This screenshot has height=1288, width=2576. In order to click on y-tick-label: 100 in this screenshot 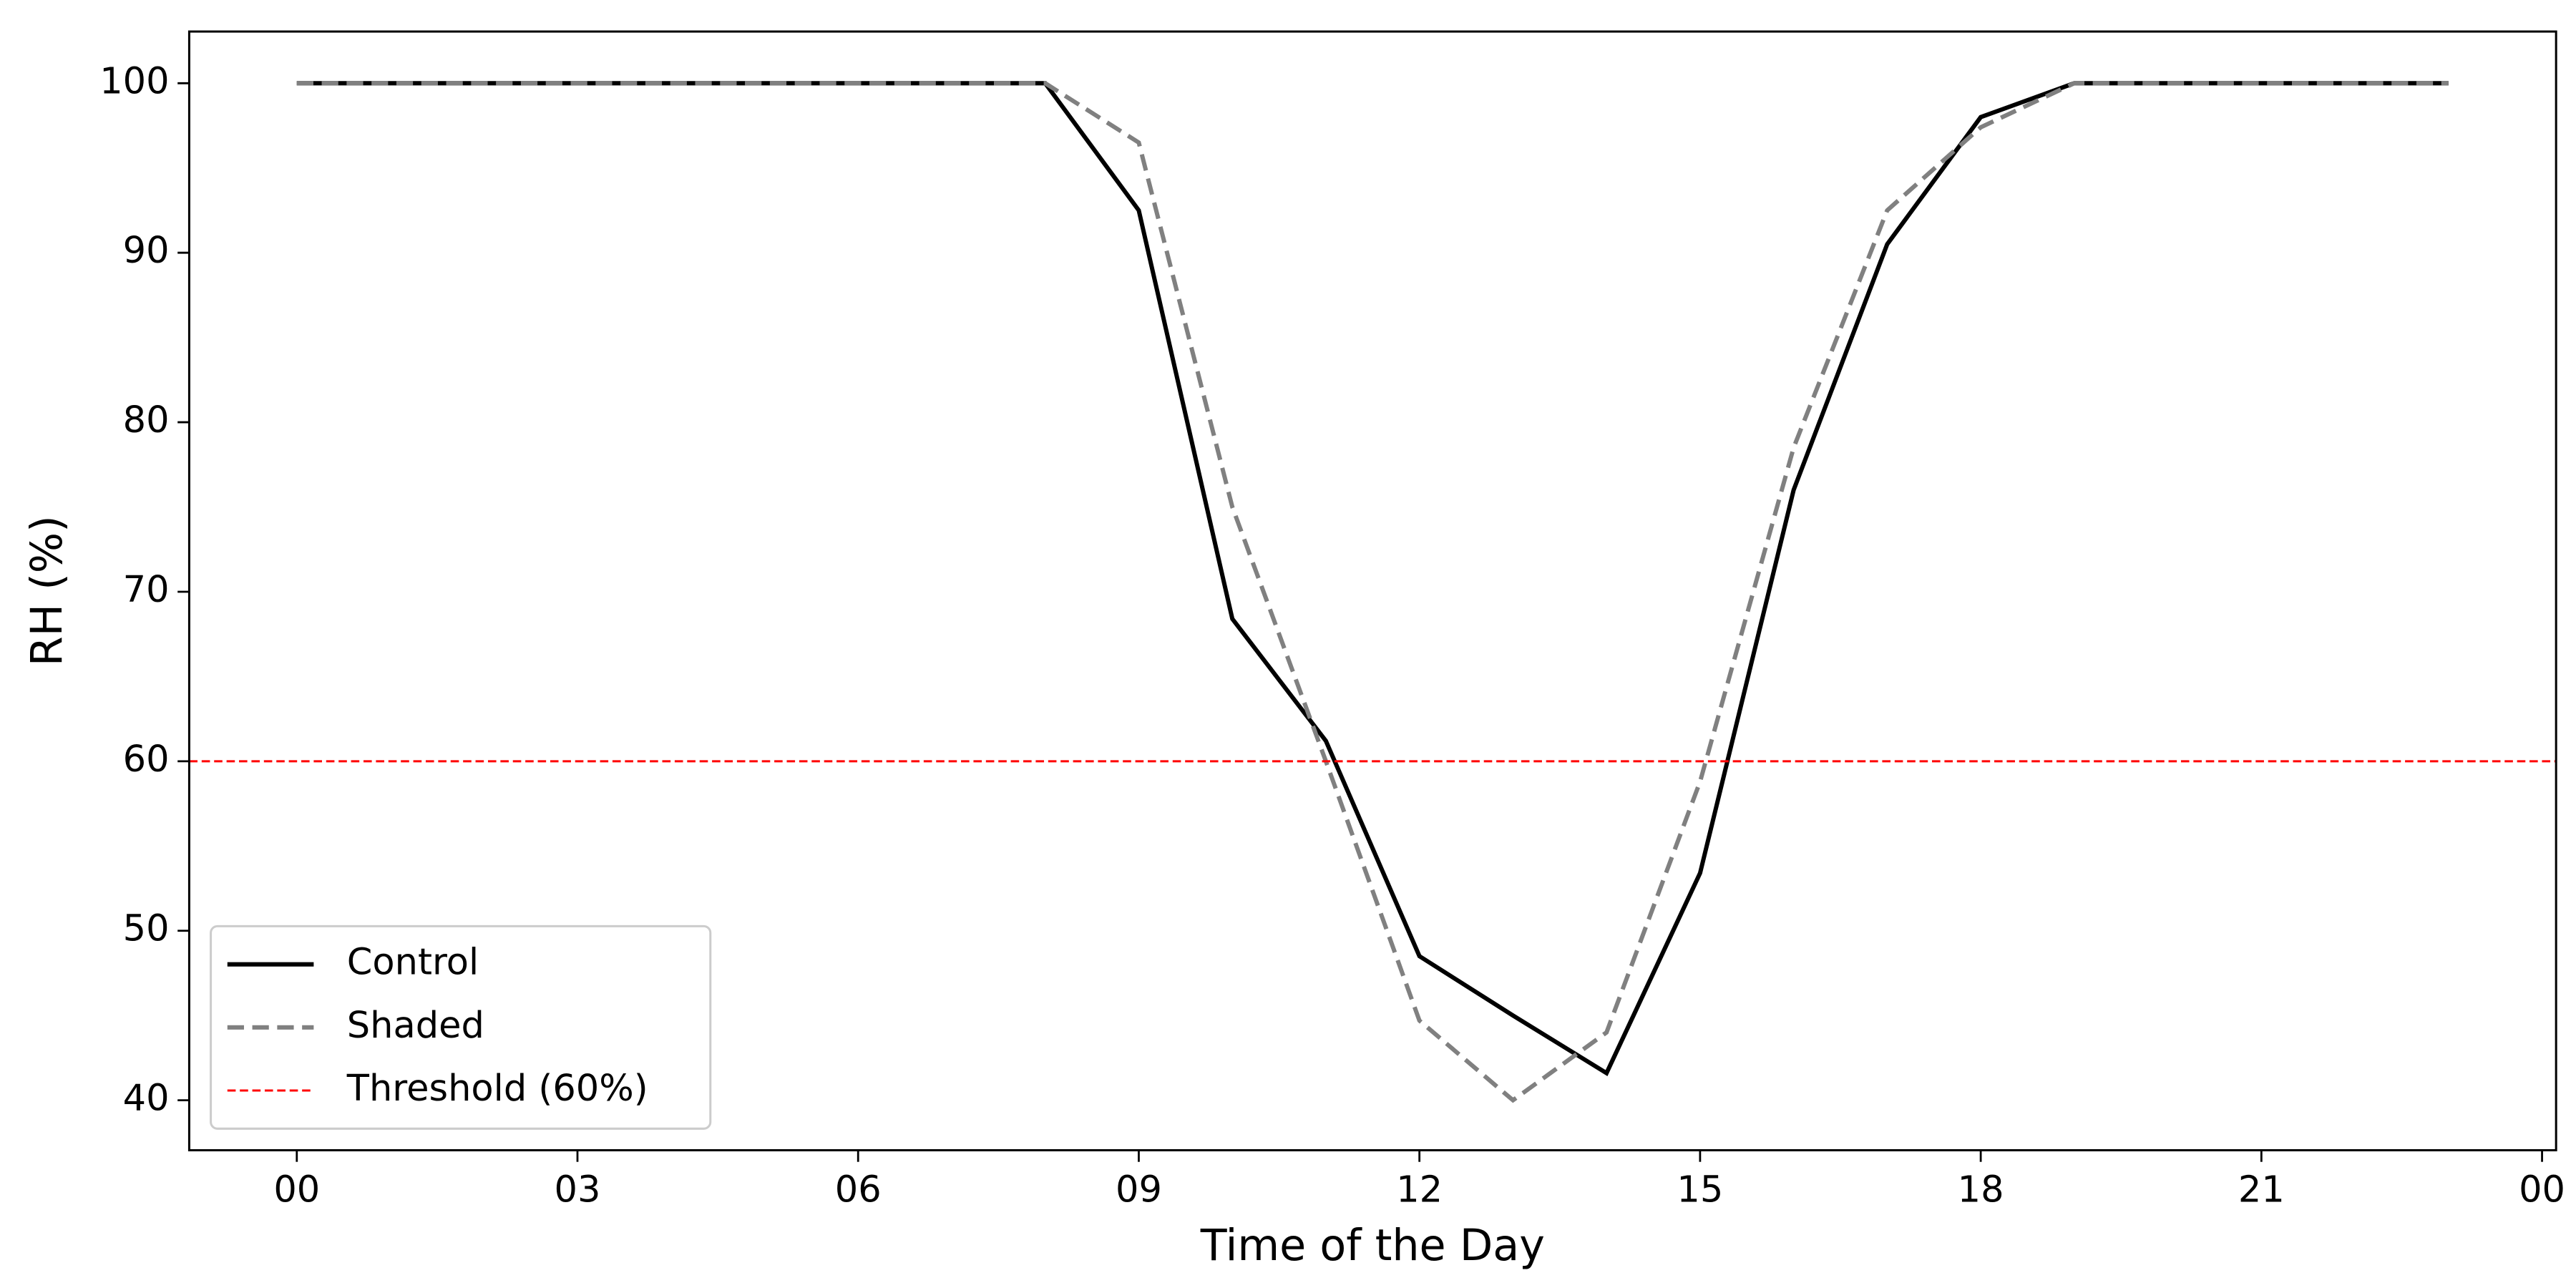, I will do `click(134, 81)`.